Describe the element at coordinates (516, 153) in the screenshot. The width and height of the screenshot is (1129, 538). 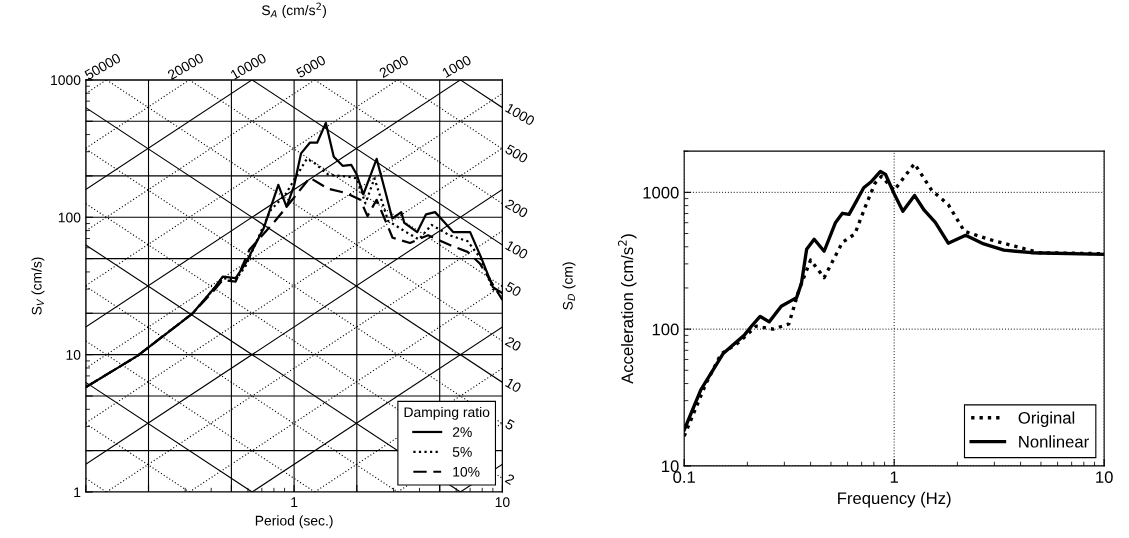
I see `annotation: 500` at that location.